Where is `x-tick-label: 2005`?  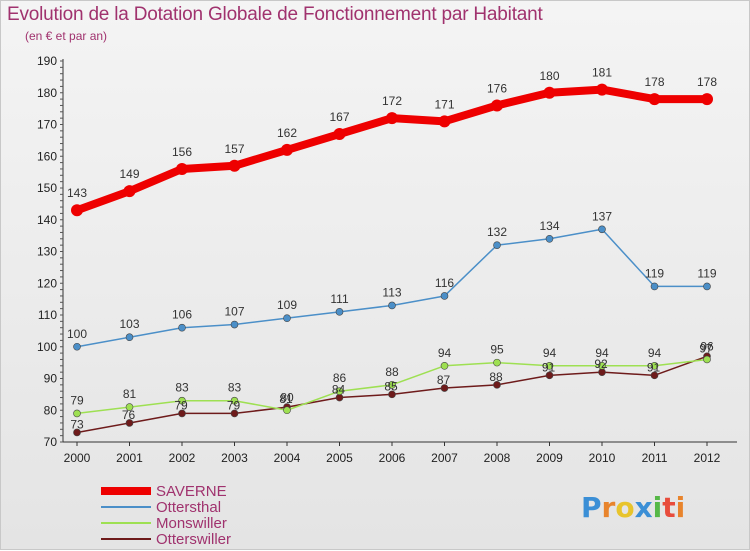
x-tick-label: 2005 is located at coordinates (339, 458).